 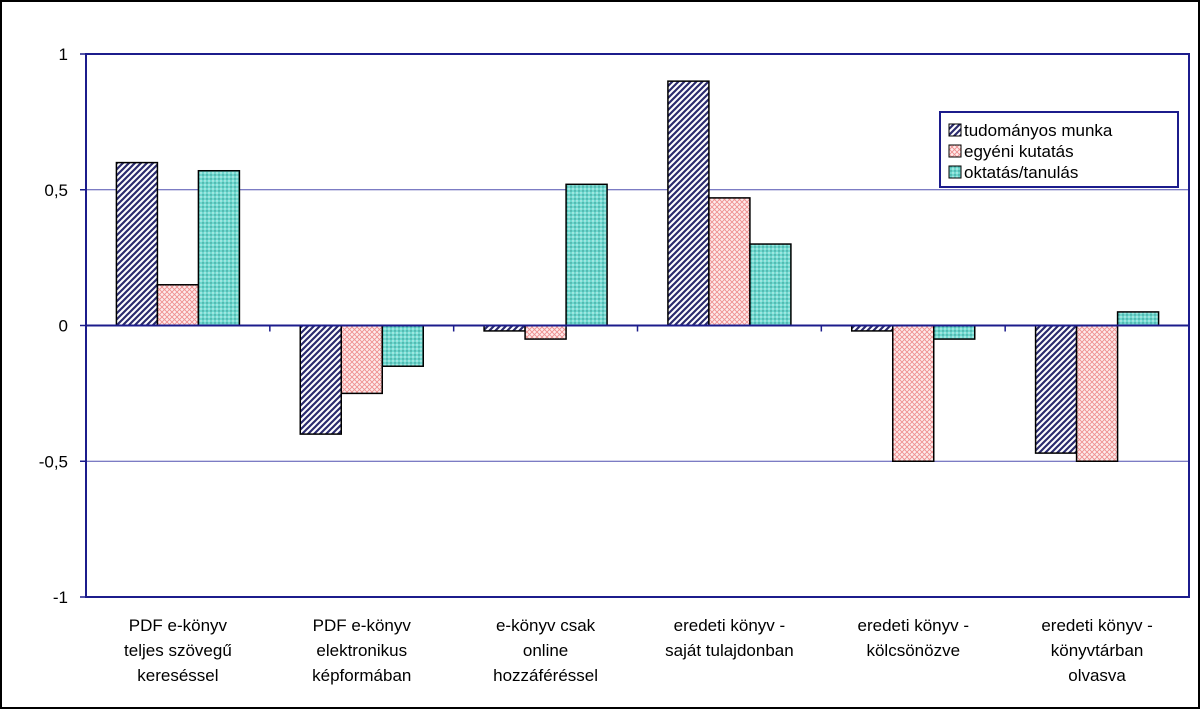 I want to click on y-tick-label: 1, so click(x=63, y=54).